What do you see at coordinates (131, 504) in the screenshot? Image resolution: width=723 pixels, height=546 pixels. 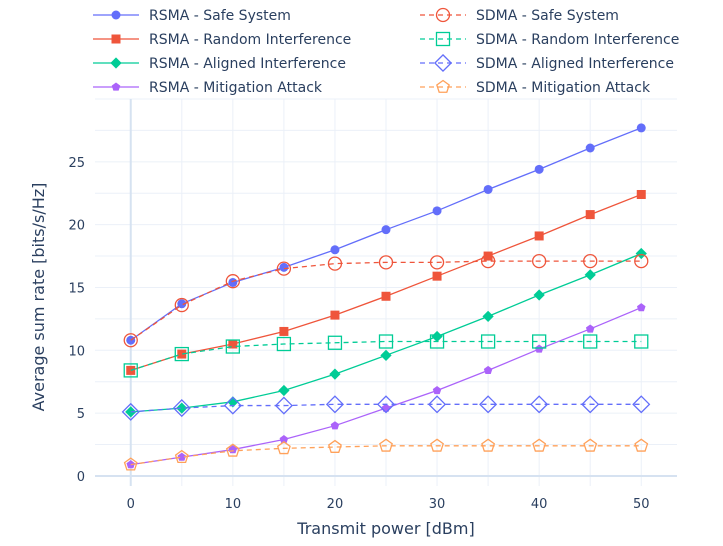 I see `x-tick-label: 0` at bounding box center [131, 504].